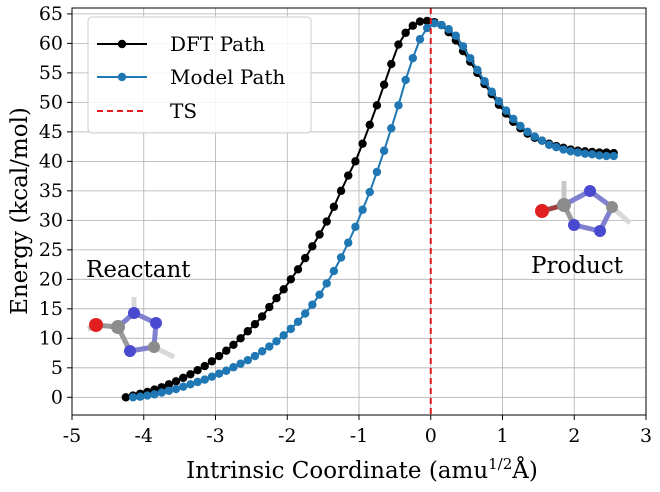 Image resolution: width=660 pixels, height=492 pixels. Describe the element at coordinates (51, 73) in the screenshot. I see `y-tick-label: 55` at that location.